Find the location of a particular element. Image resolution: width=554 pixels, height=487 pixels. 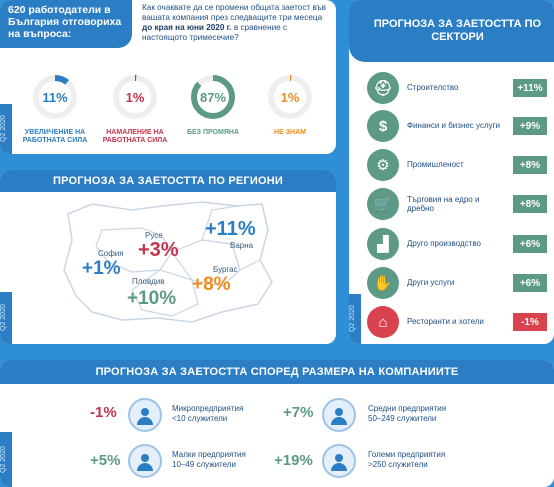

sector-row: ▟ Друго производство +6% is located at coordinates (457, 245).